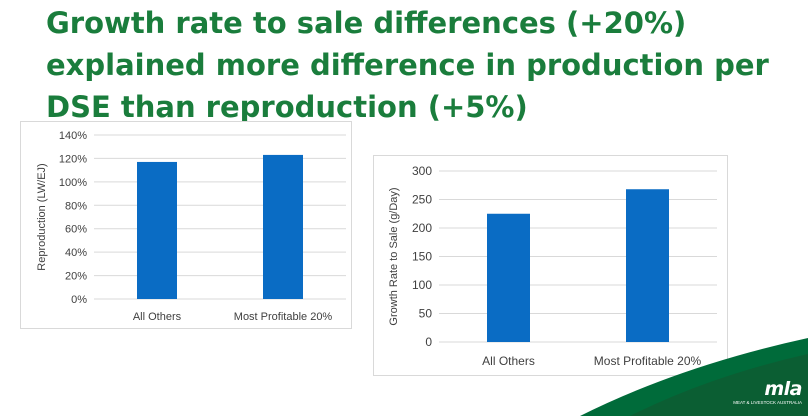  What do you see at coordinates (763, 394) in the screenshot?
I see `mla-logo: mla MEAT & LIVESTOCK AUSTRALIA` at bounding box center [763, 394].